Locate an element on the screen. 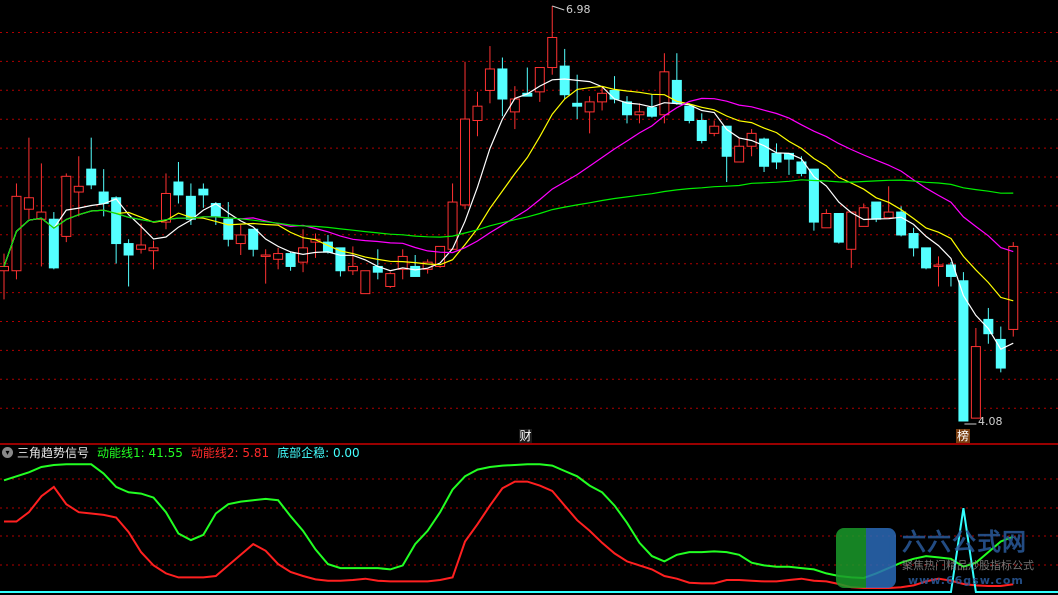 This screenshot has width=1058, height=595. logo-url: www.66gsw.com is located at coordinates (966, 580).